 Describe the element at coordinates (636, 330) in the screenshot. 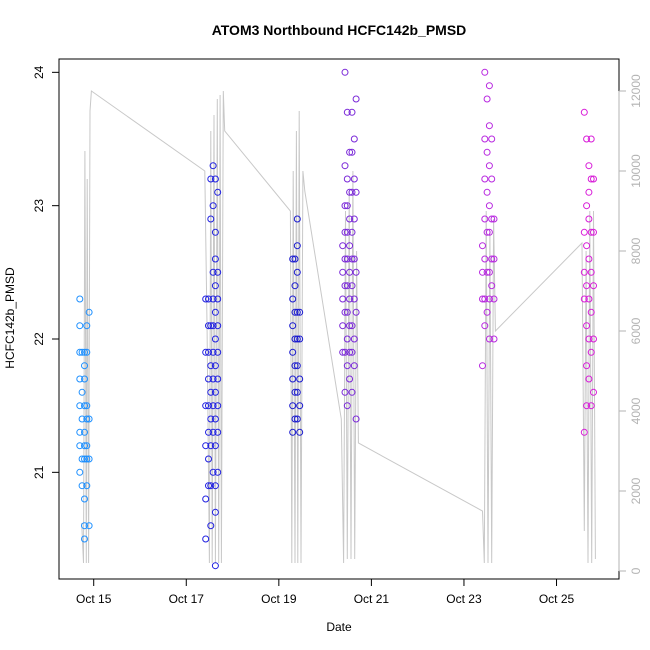

I see `y2-tick-label: 6000` at that location.